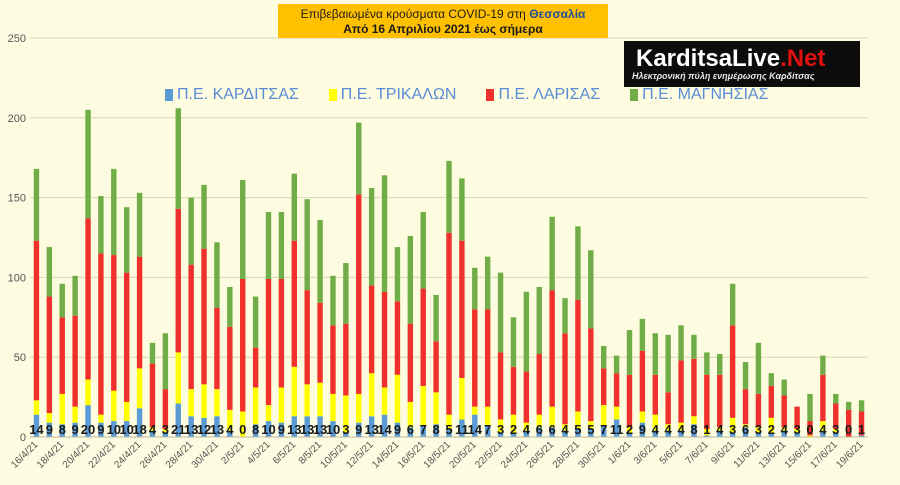 This screenshot has width=900, height=485. I want to click on value-label: 2, so click(771, 429).